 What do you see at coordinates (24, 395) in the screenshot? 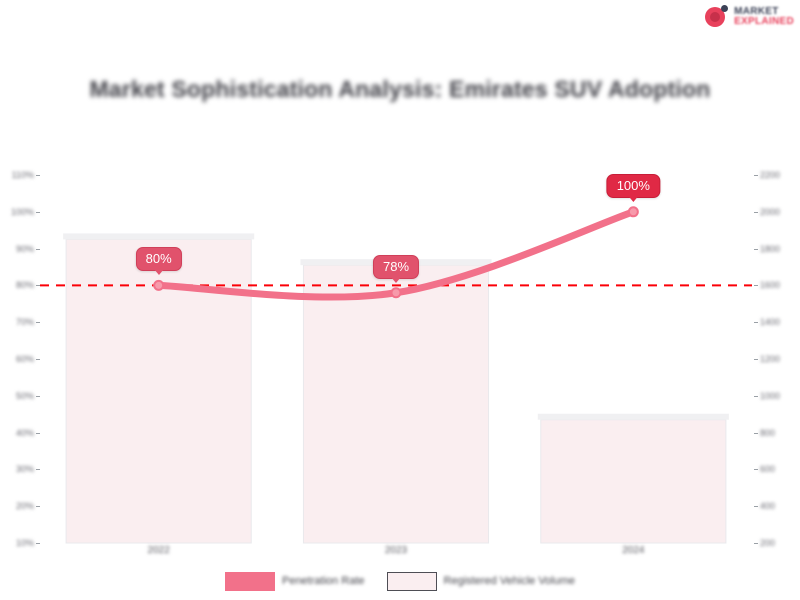
I see `left-axis-tick-label: 50%` at bounding box center [24, 395].